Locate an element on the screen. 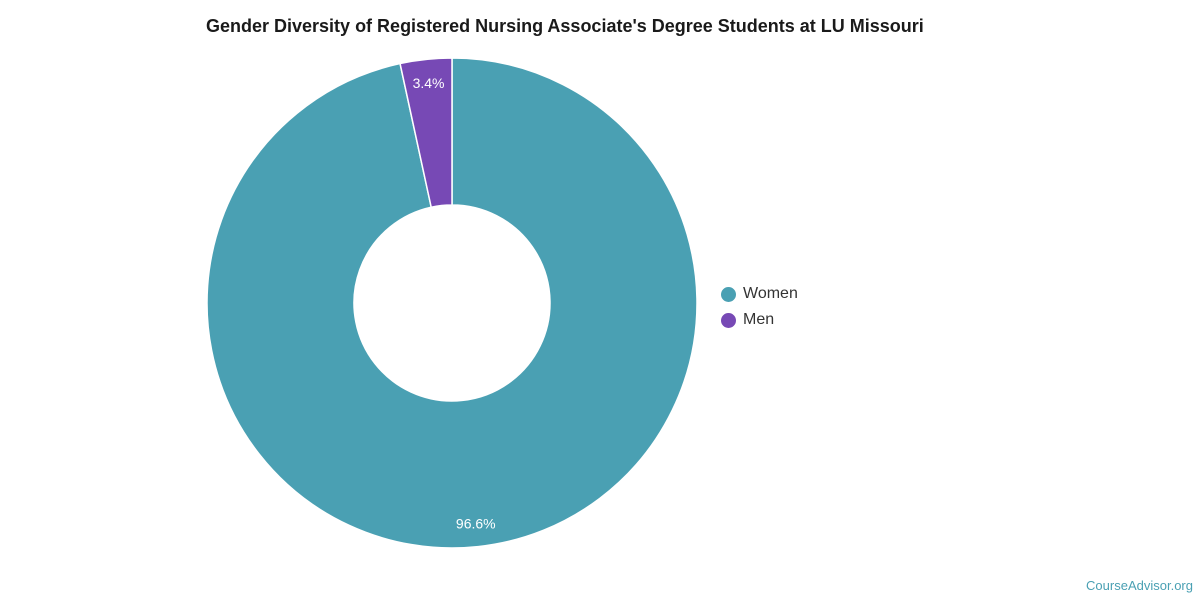 The image size is (1200, 600). legend-item-men: Men is located at coordinates (759, 320).